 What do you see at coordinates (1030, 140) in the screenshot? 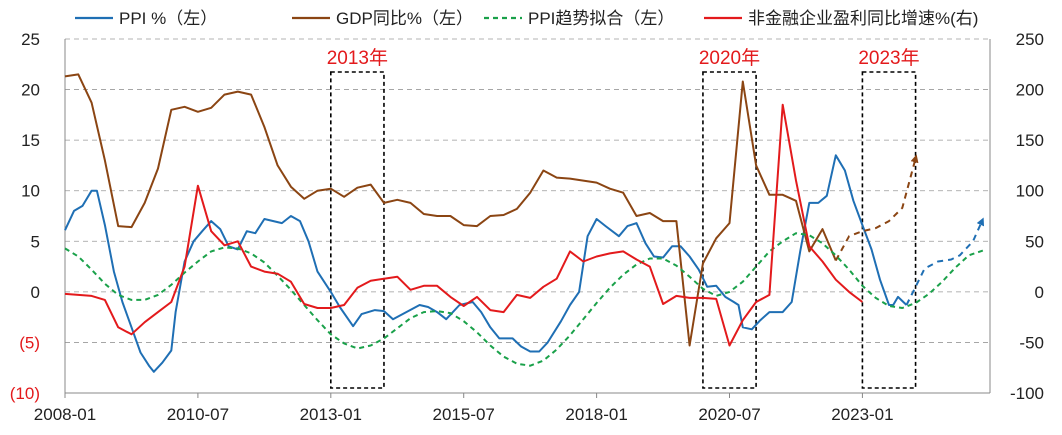
I see `right-tick-label: 150` at bounding box center [1030, 140].